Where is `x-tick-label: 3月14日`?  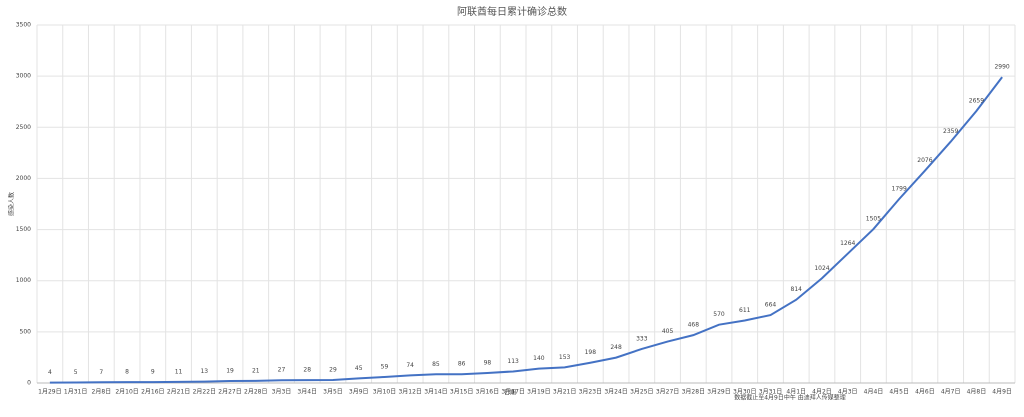
x-tick-label: 3月14日 is located at coordinates (435, 392).